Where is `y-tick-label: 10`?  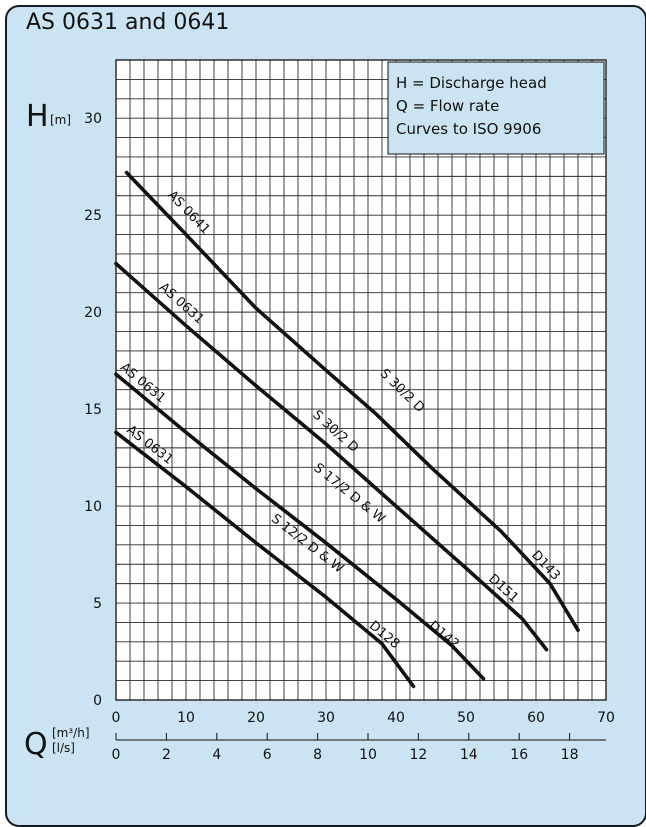
y-tick-label: 10 is located at coordinates (93, 507).